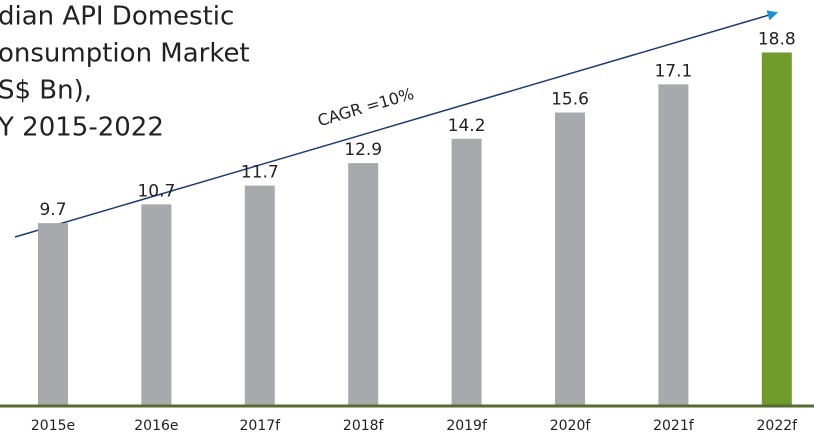  What do you see at coordinates (570, 100) in the screenshot?
I see `value-label: 15.6` at bounding box center [570, 100].